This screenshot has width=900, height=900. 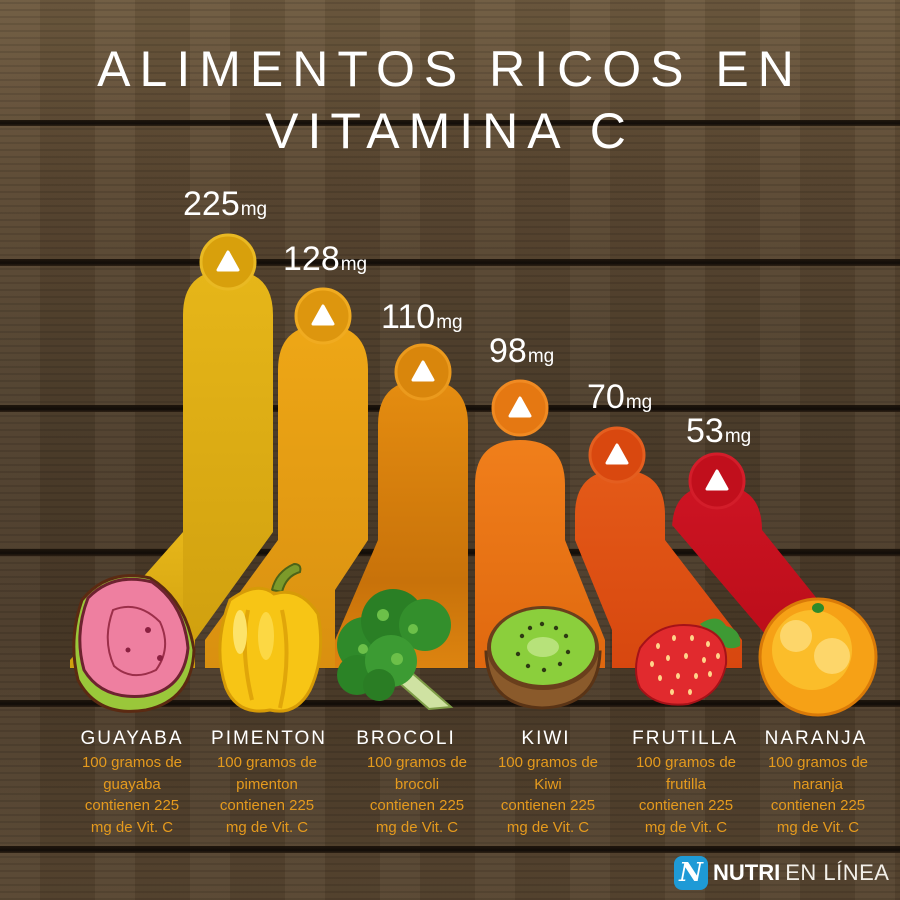 What do you see at coordinates (395, 649) in the screenshot?
I see `broccoli-icon` at bounding box center [395, 649].